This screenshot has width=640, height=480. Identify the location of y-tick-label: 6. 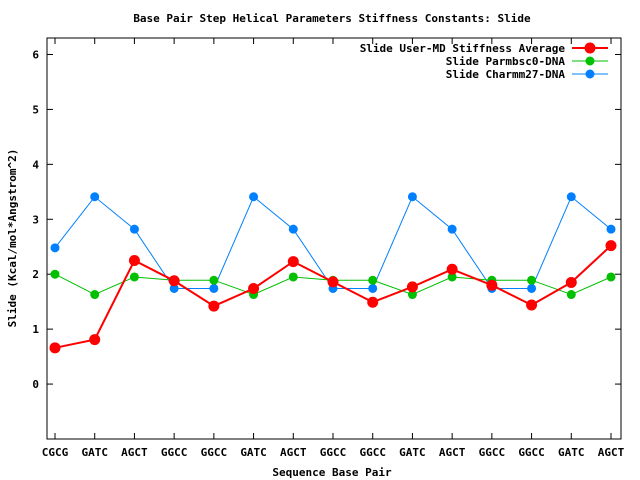
(35, 54).